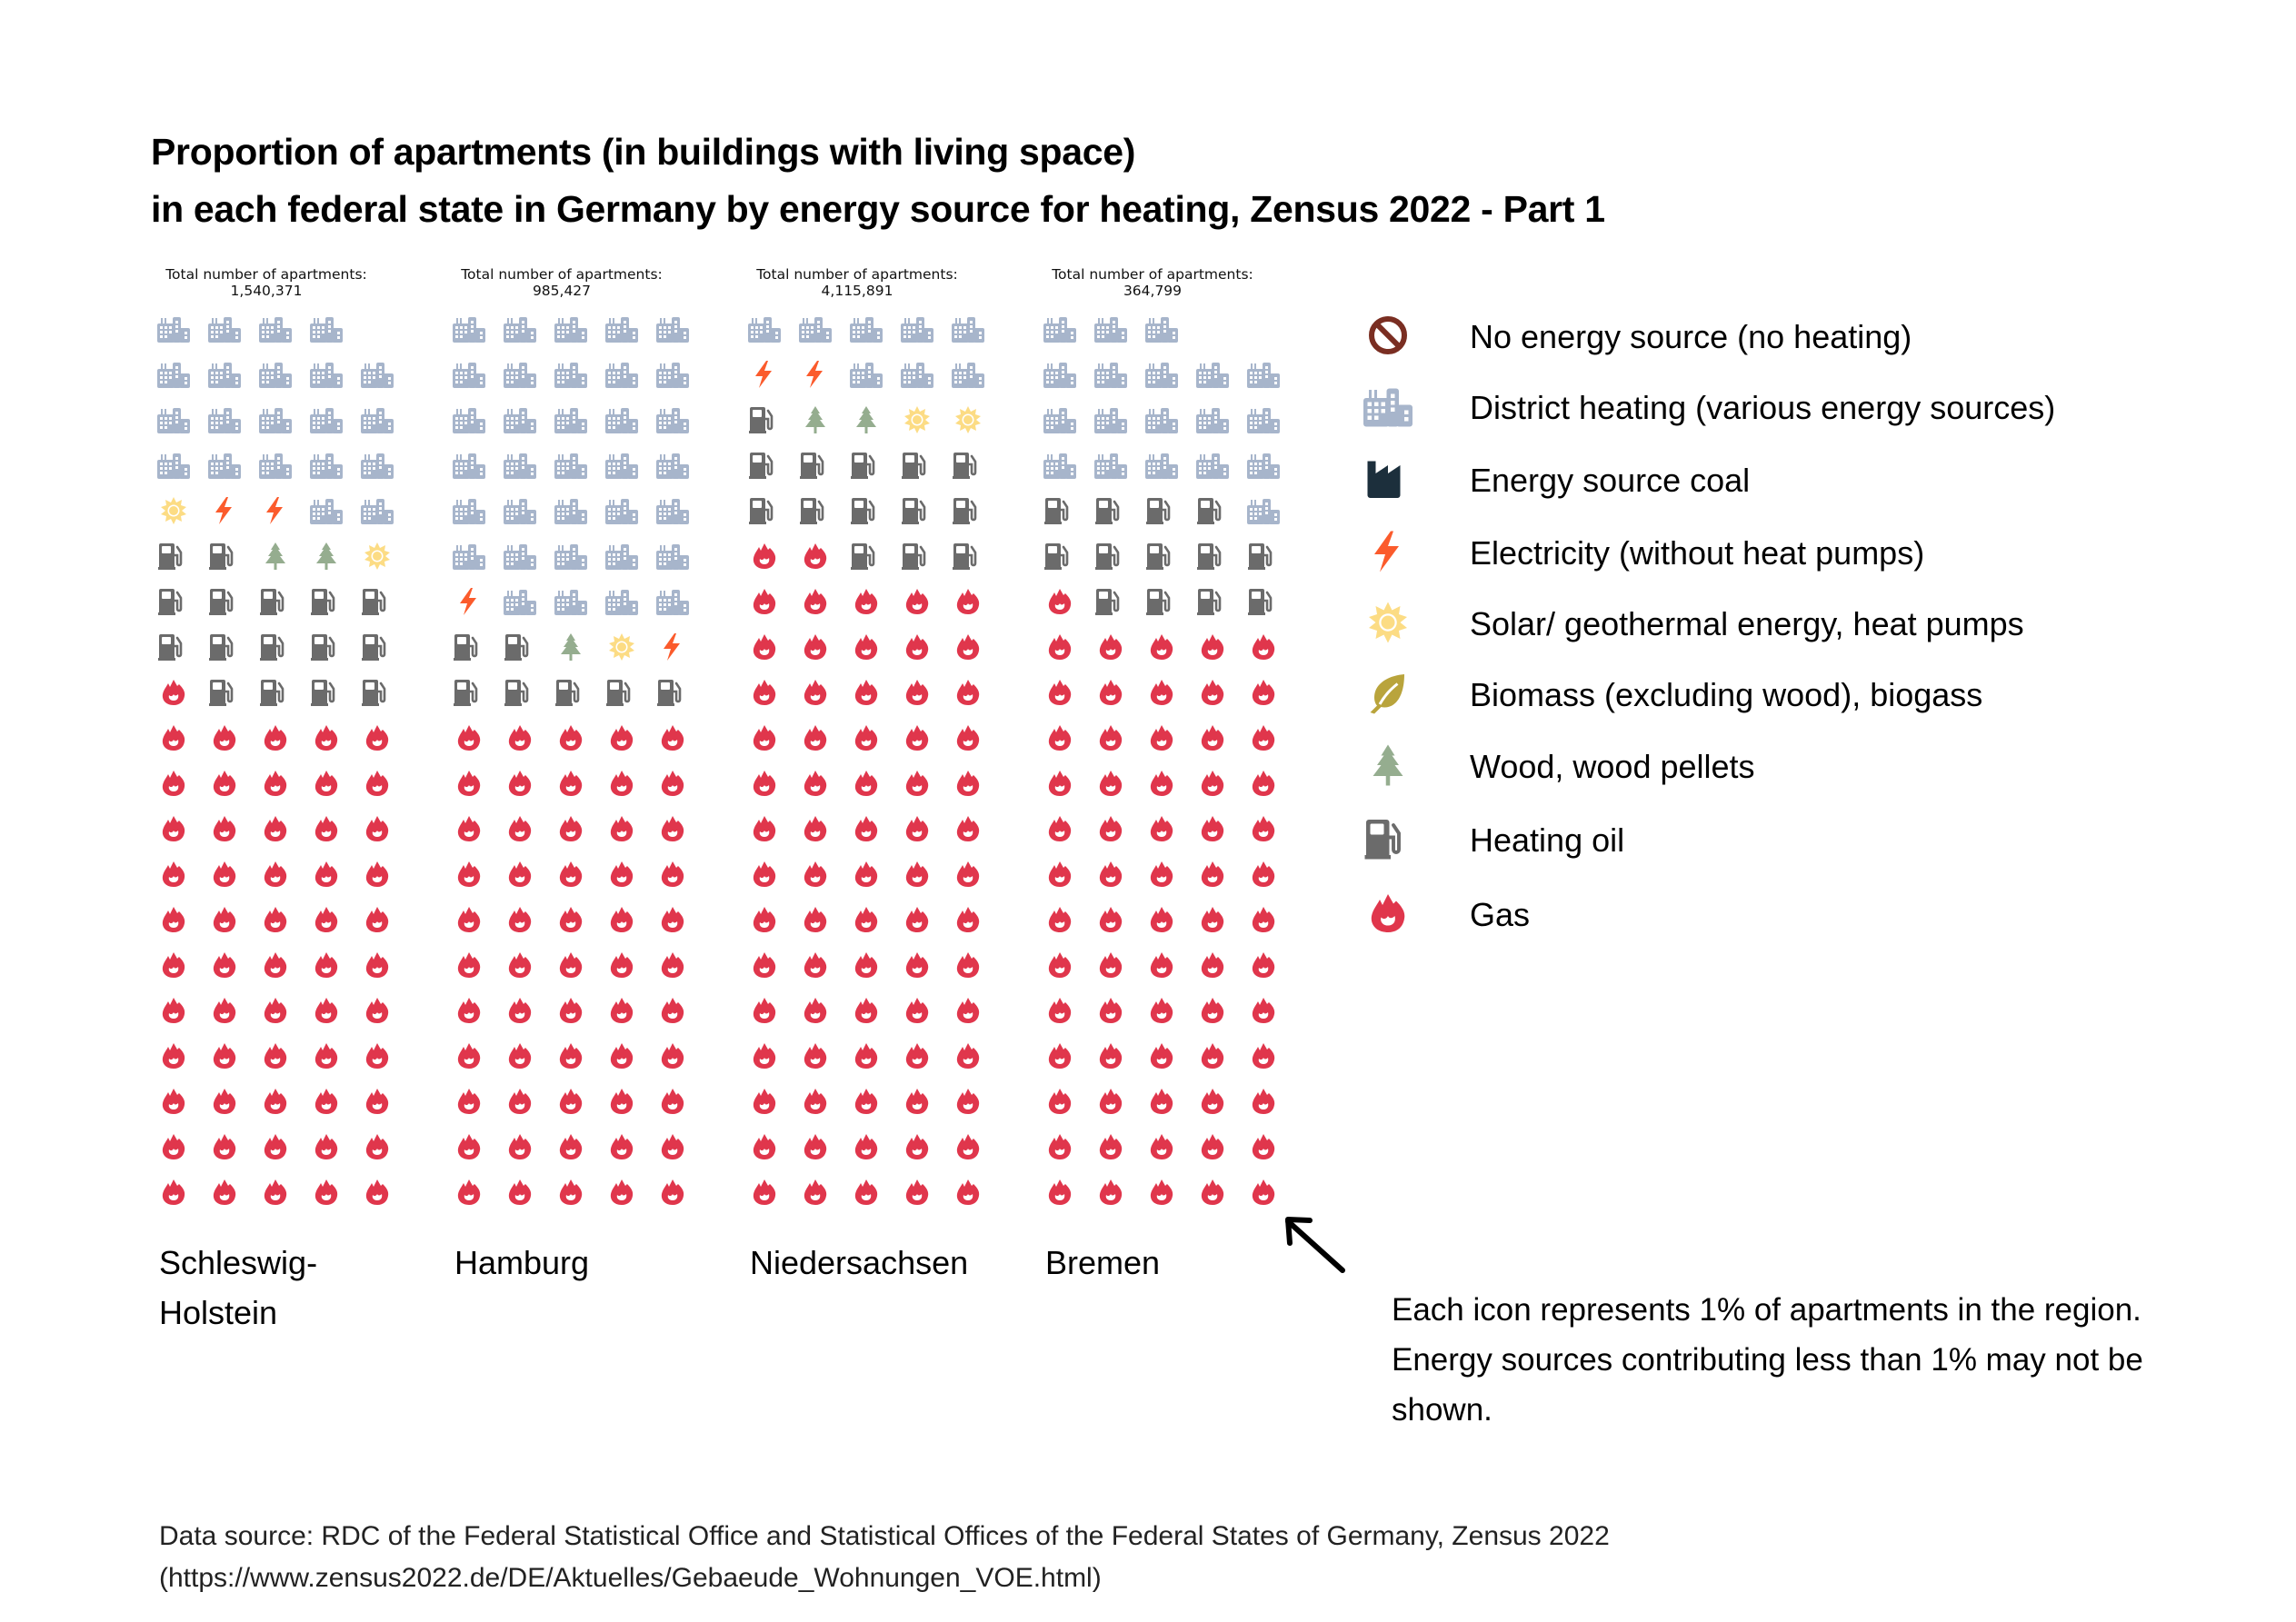 The image size is (2296, 1622). What do you see at coordinates (1547, 840) in the screenshot?
I see `legend-label: Heating oil` at bounding box center [1547, 840].